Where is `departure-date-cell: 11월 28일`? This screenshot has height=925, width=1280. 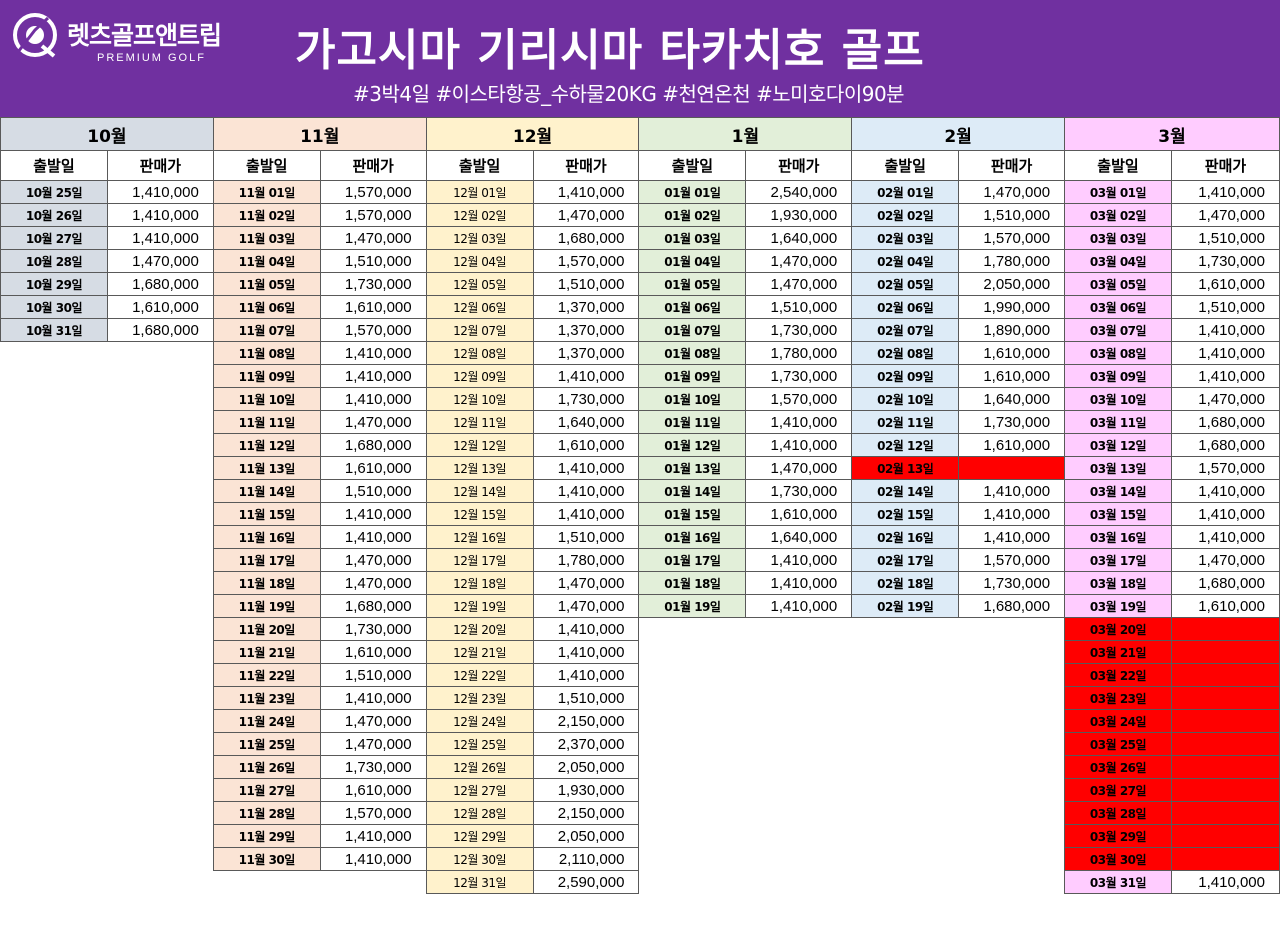 departure-date-cell: 11월 28일 is located at coordinates (266, 813).